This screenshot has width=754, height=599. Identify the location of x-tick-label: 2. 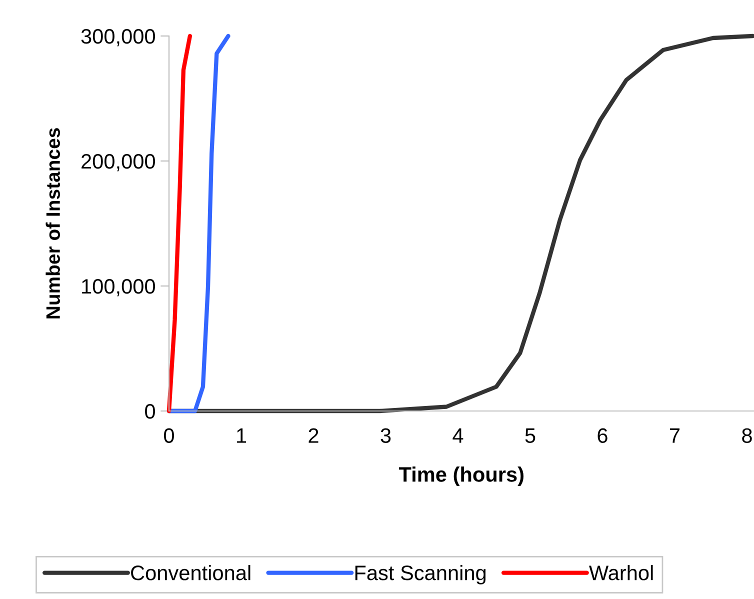
(313, 435).